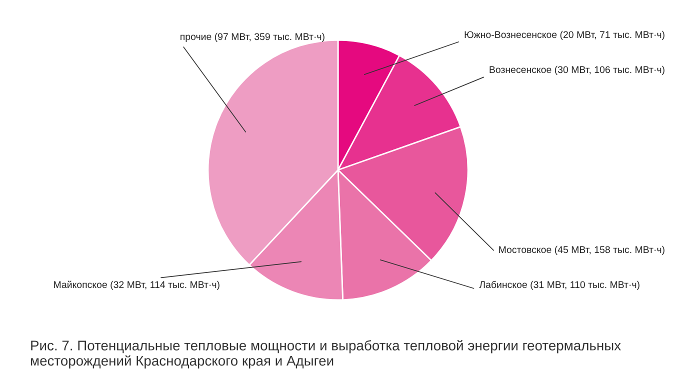  I want to click on slice-label: Южно-Вознесенское (20 МВт, 71 тыс. МВт·ч), so click(564, 35).